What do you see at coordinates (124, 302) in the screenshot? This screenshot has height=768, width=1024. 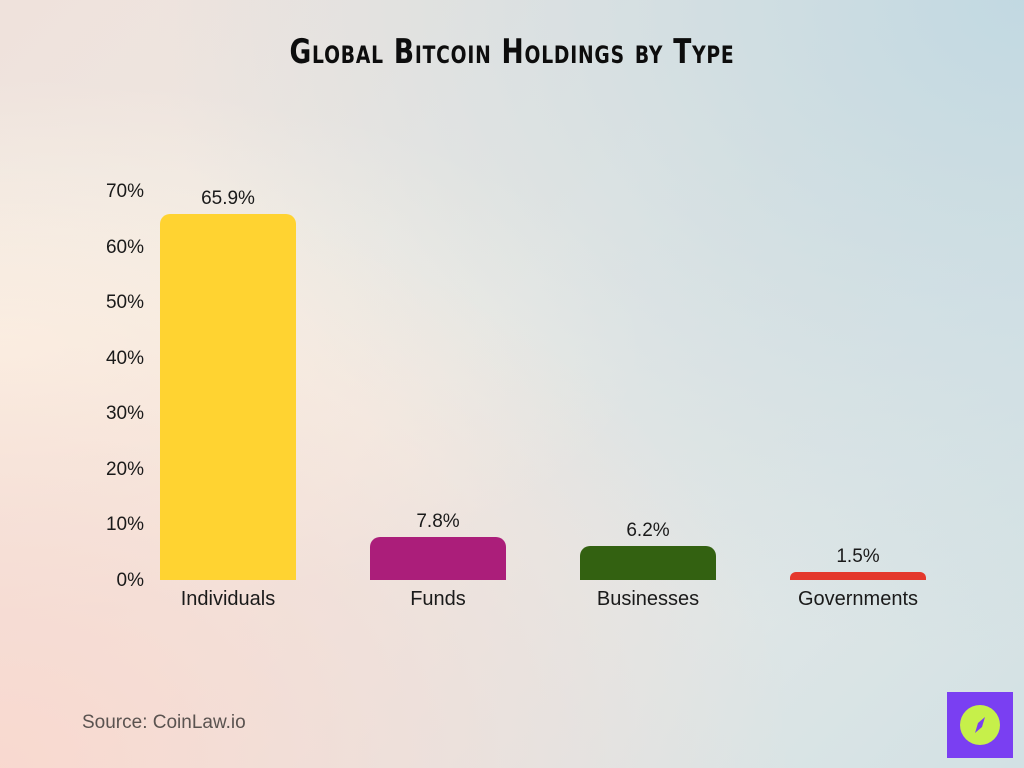 I see `y-tick-label: 50%` at bounding box center [124, 302].